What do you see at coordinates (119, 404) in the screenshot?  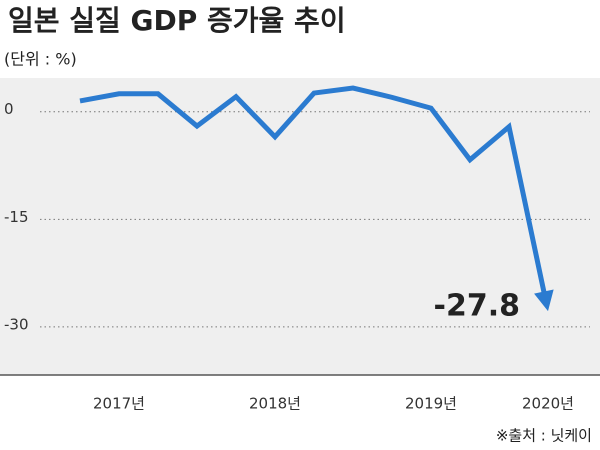 I see `x-tick-label: 2017년` at bounding box center [119, 404].